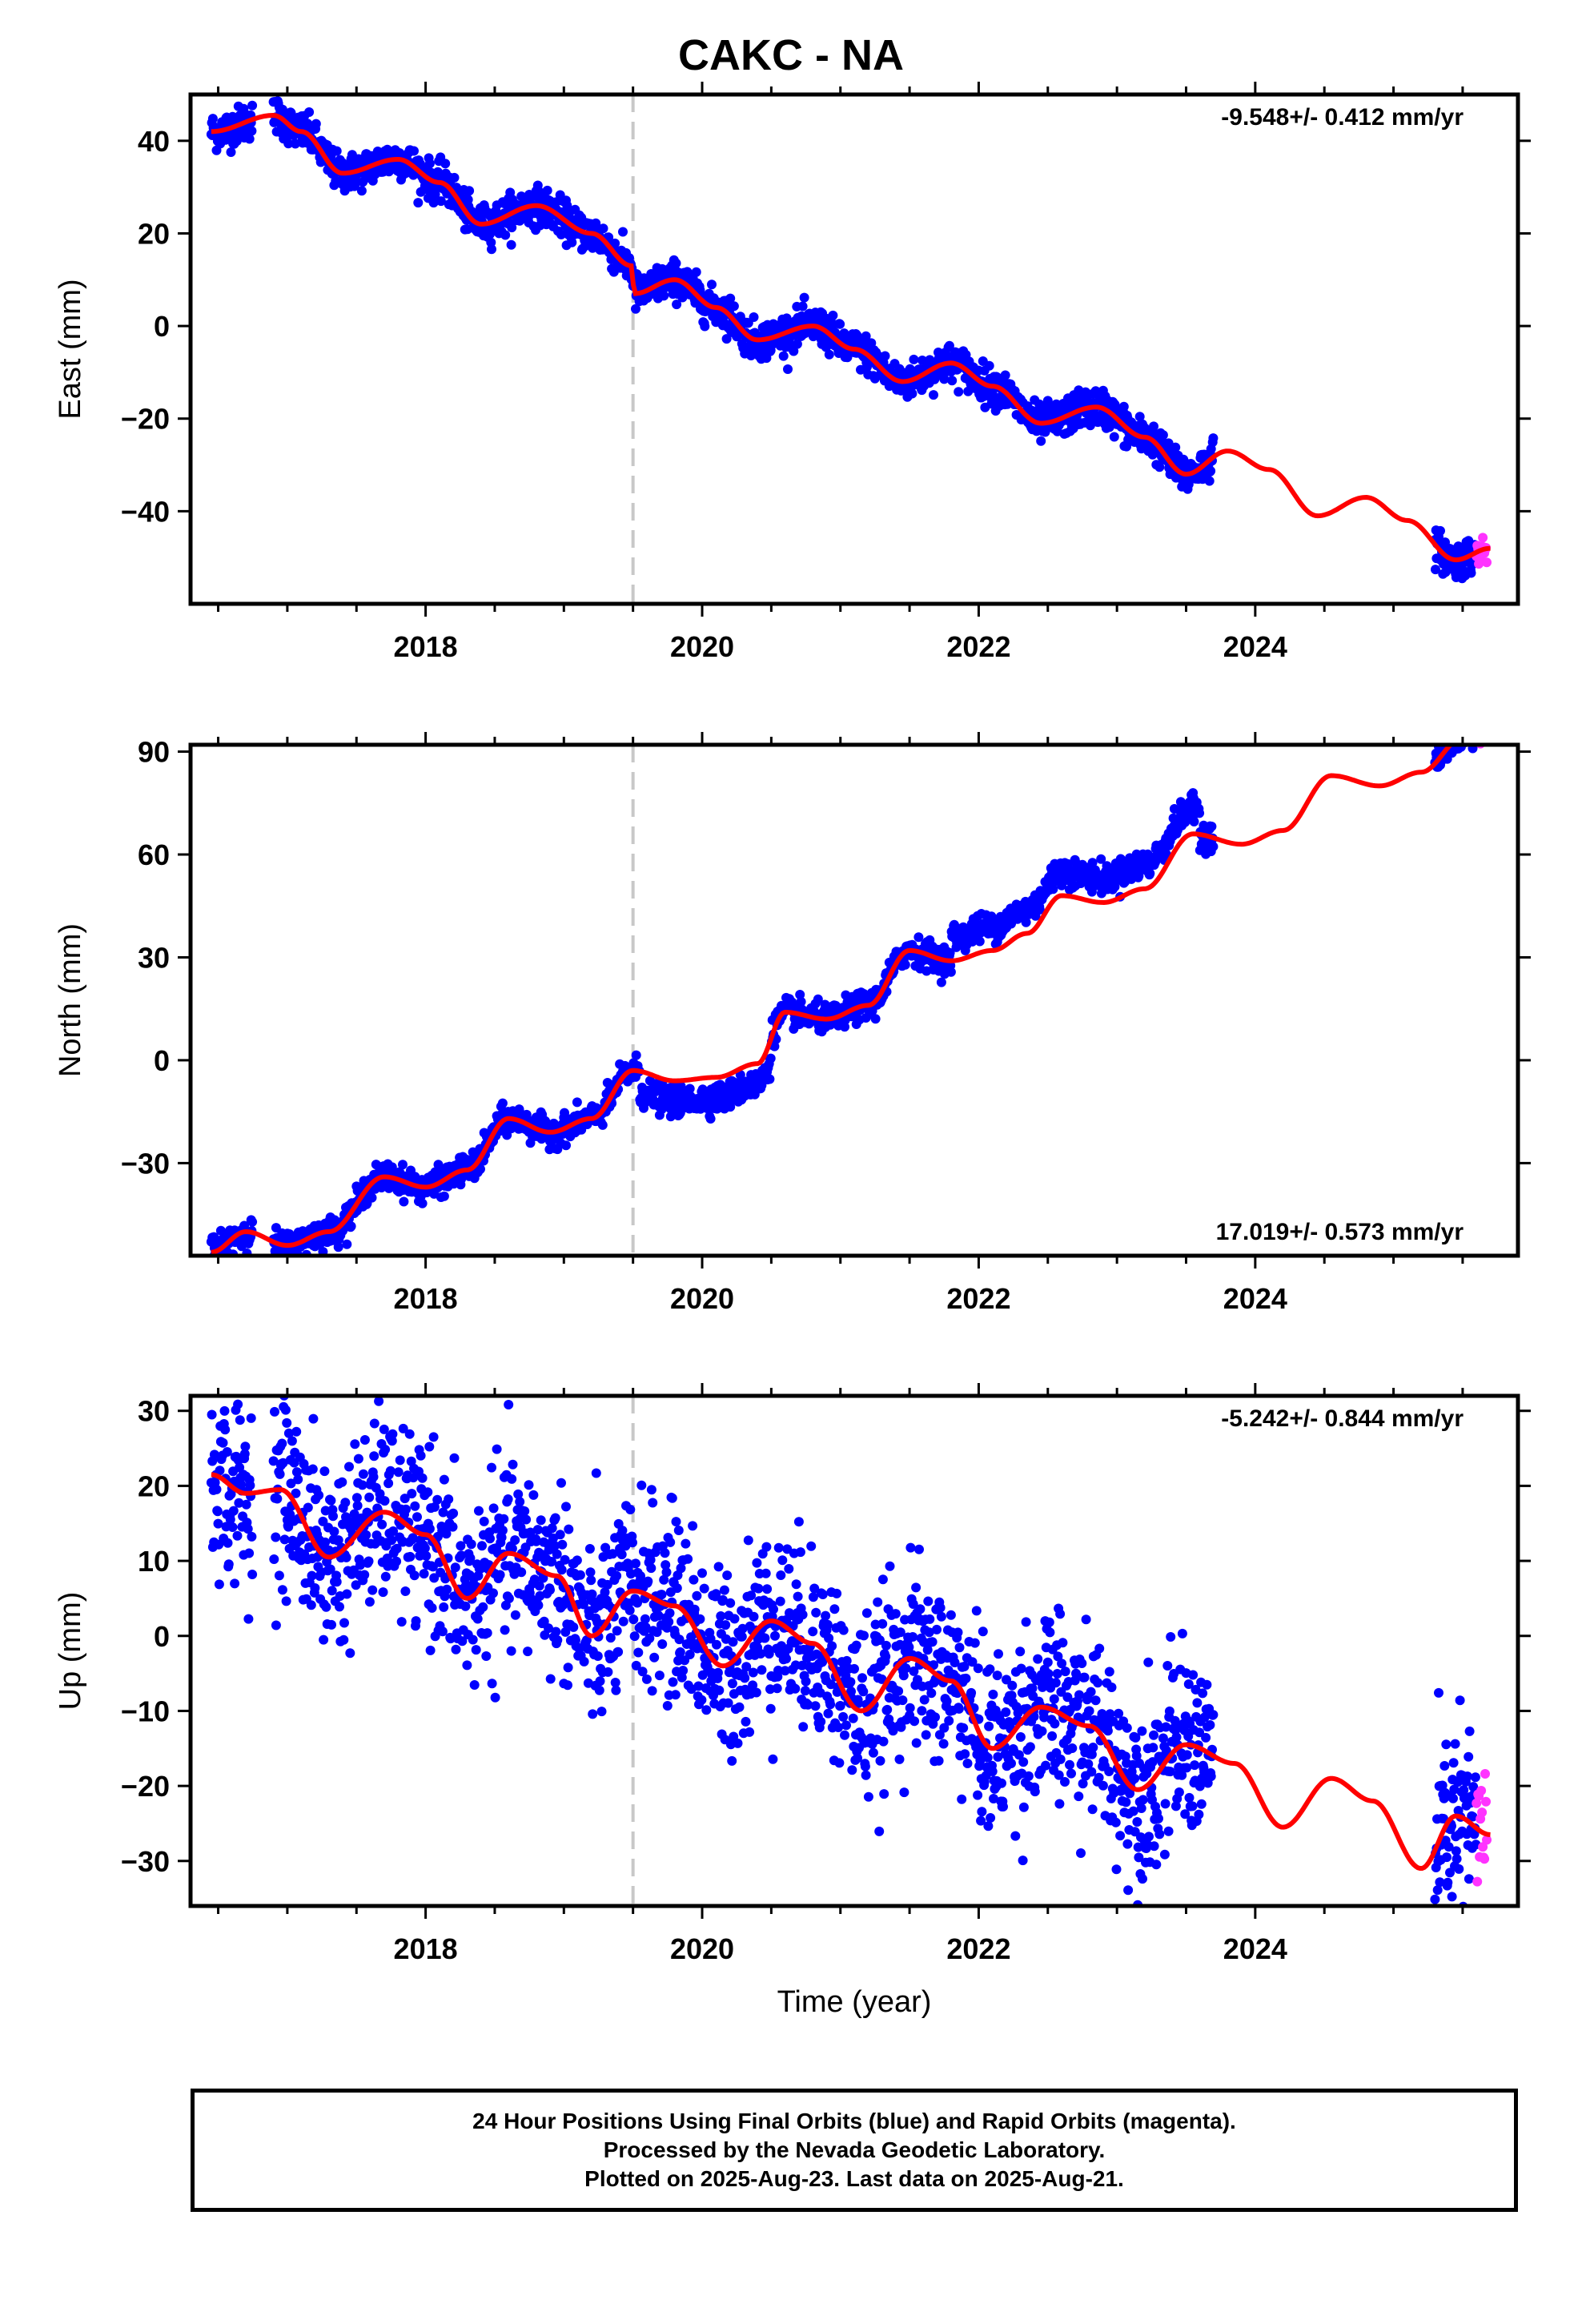  I want to click on velocity-rate-label: -9.548+/- 0.412 mm/yr, so click(1342, 118).